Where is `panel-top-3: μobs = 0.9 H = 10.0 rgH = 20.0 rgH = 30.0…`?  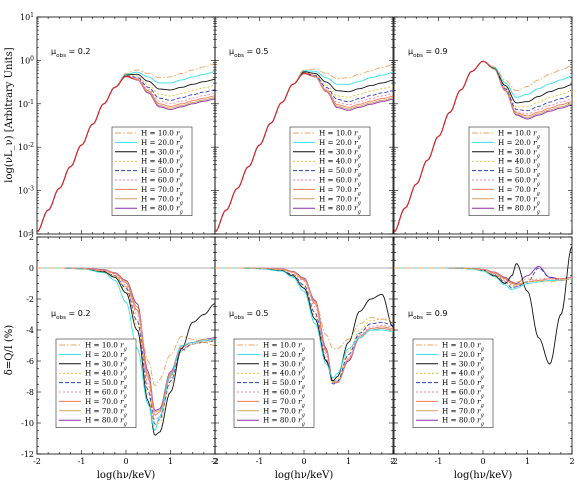 panel-top-3: μobs = 0.9 H = 10.0 rgH = 20.0 rgH = 30.0… is located at coordinates (483, 125).